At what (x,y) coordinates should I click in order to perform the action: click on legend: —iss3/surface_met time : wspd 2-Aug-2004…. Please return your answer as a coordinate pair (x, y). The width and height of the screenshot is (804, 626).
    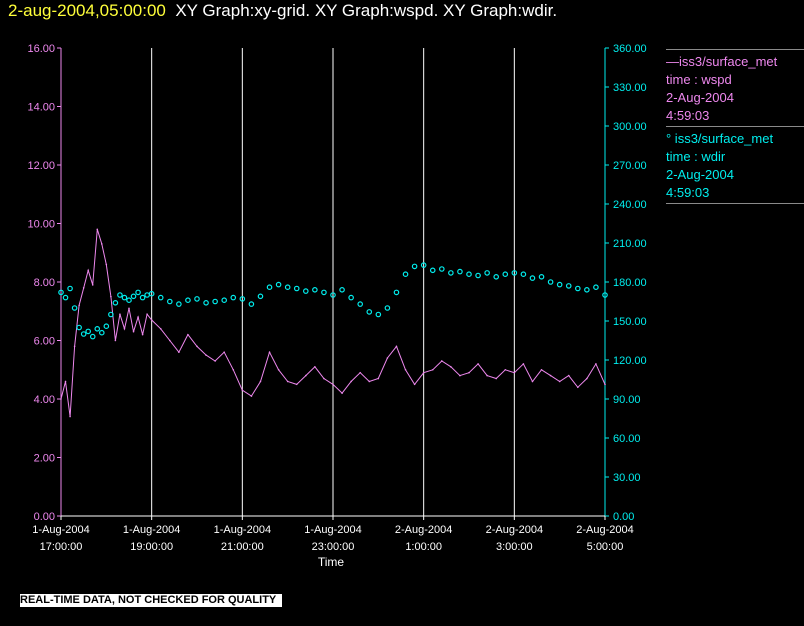
    Looking at the image, I should click on (735, 127).